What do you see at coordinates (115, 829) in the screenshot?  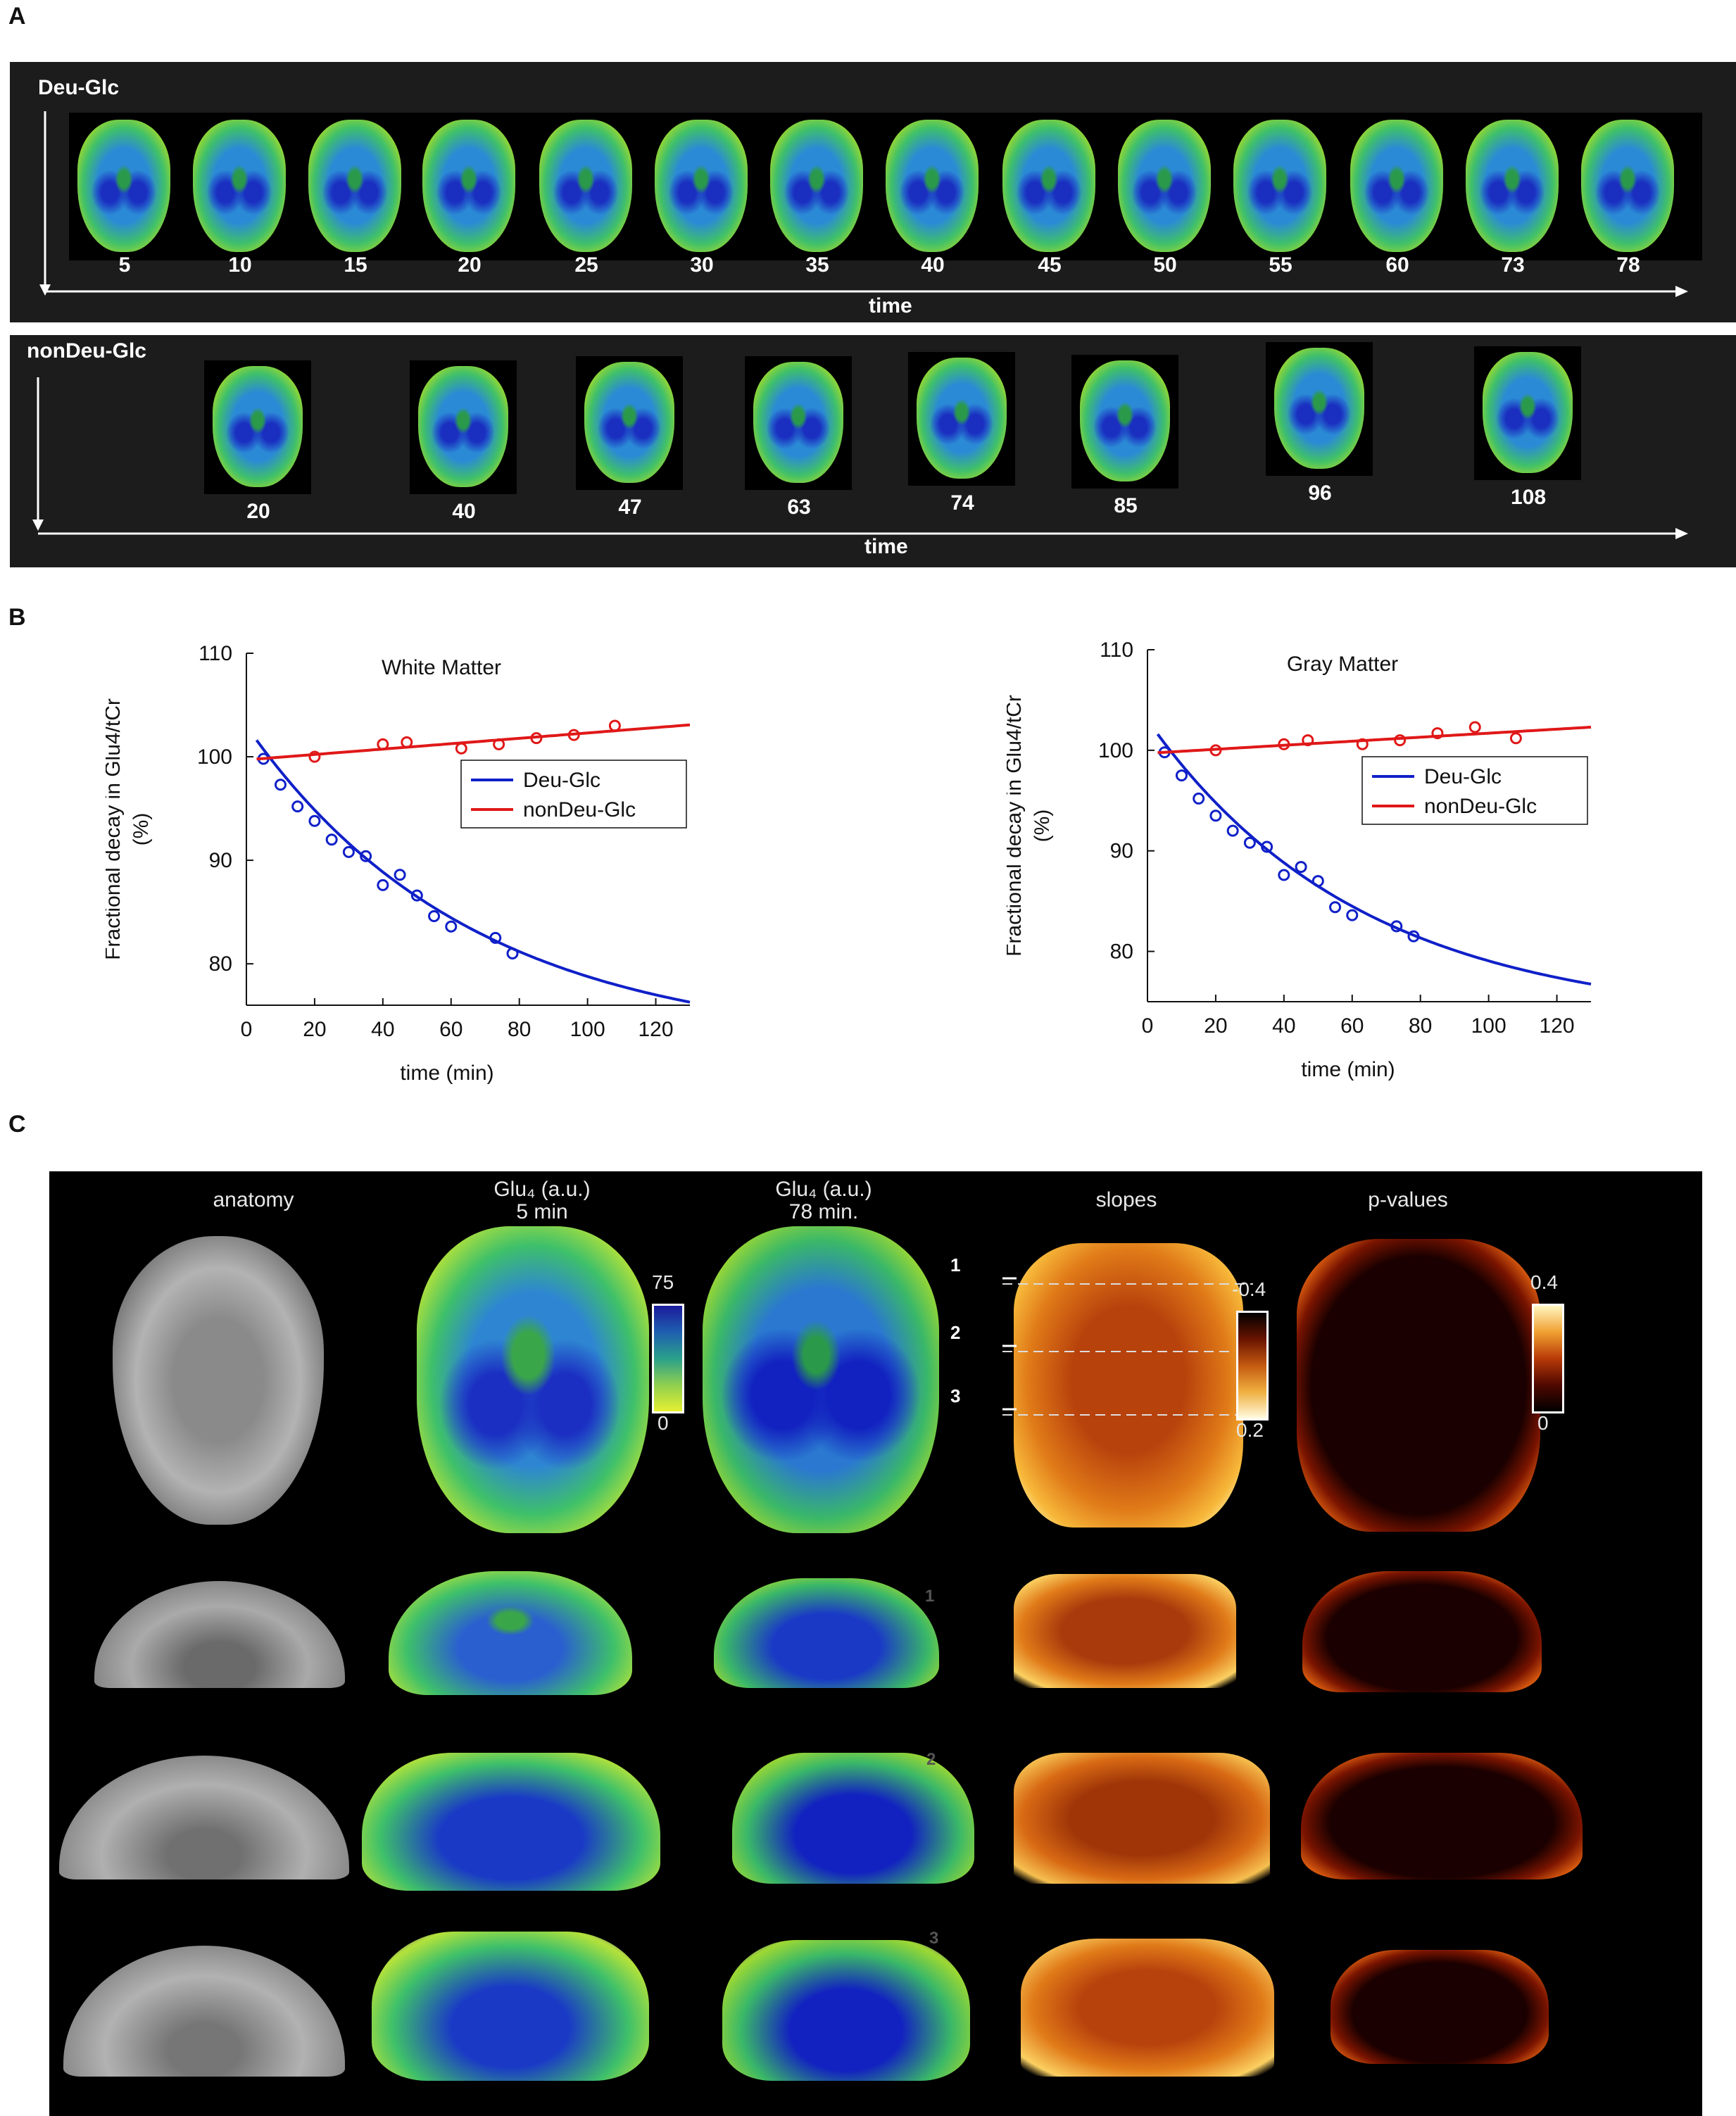 I see `y-axis-label-line1: Fractional decay in Glu4/tCr` at bounding box center [115, 829].